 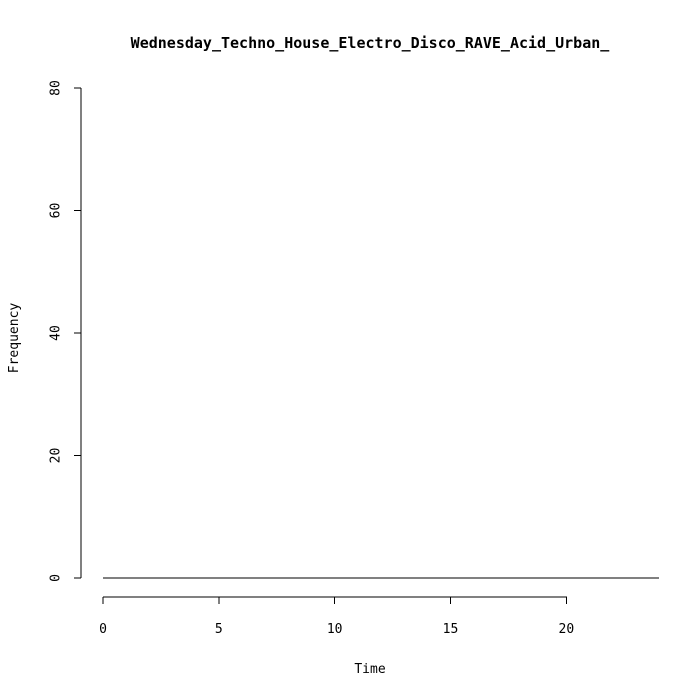 I want to click on y-tick-label: 20, so click(x=56, y=456).